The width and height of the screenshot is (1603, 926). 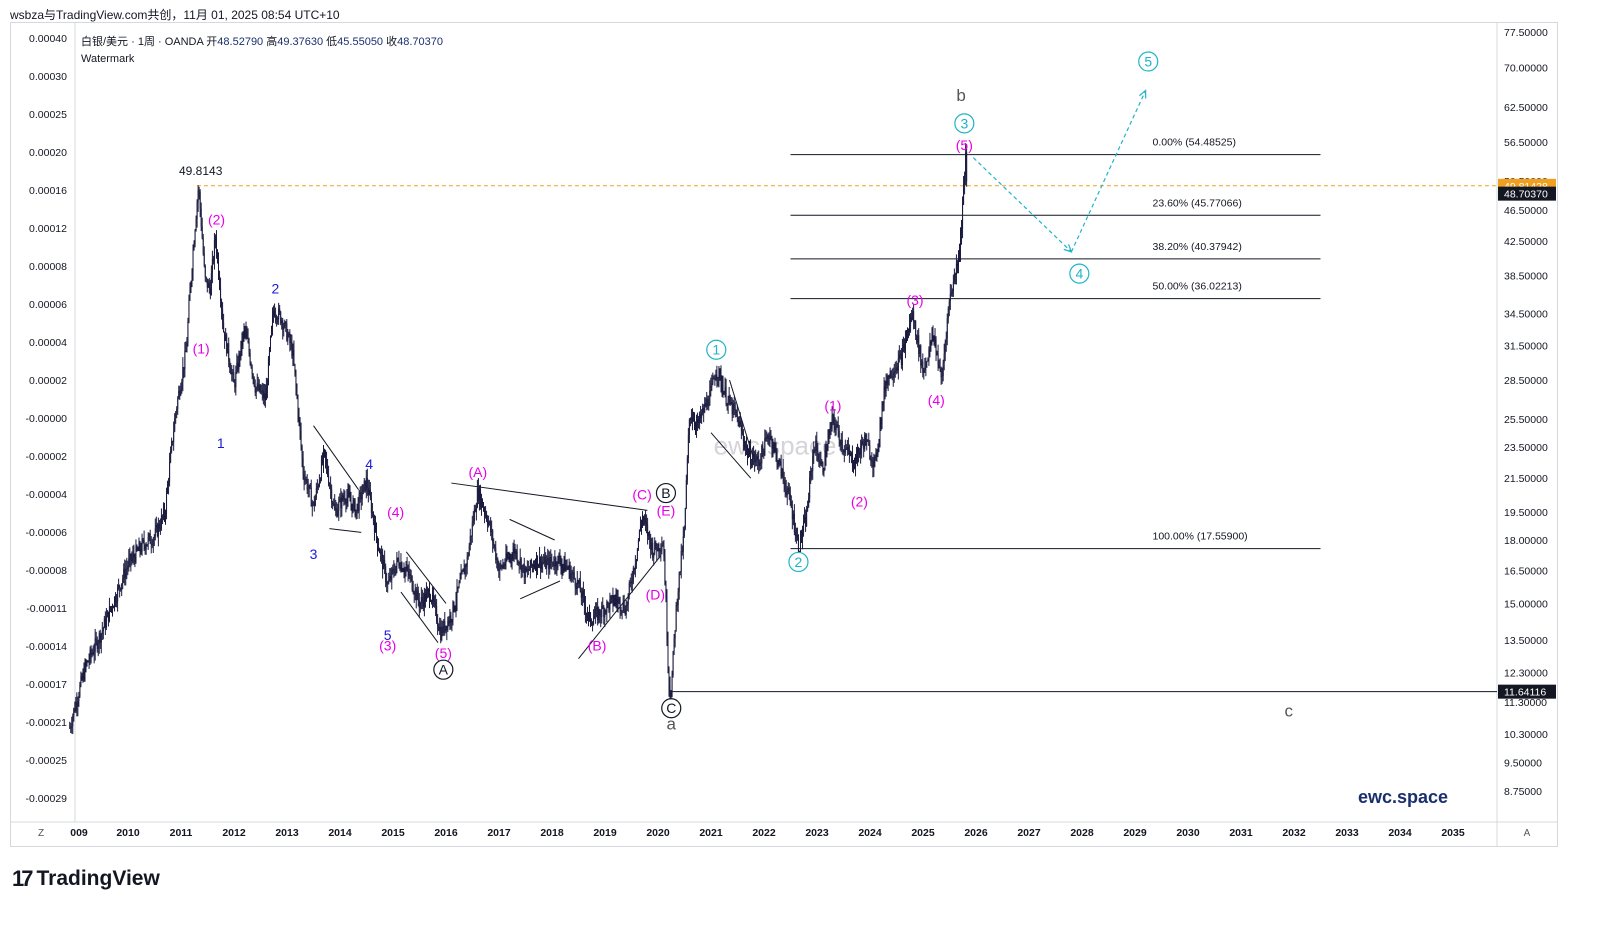 What do you see at coordinates (964, 123) in the screenshot?
I see `wave-label: 3` at bounding box center [964, 123].